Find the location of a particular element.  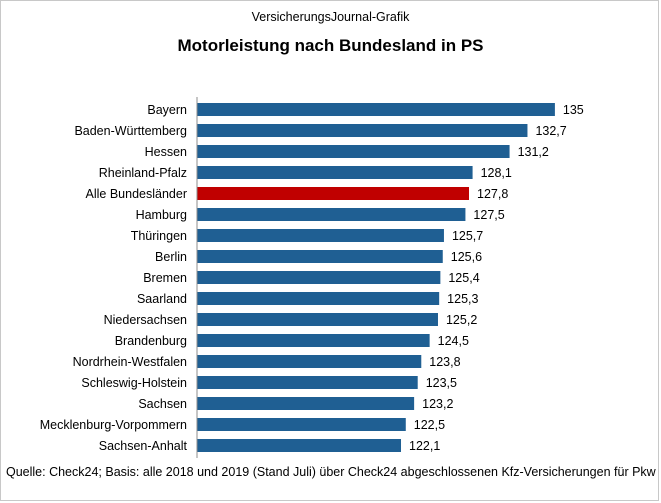

value-label: 123,2 is located at coordinates (437, 404).